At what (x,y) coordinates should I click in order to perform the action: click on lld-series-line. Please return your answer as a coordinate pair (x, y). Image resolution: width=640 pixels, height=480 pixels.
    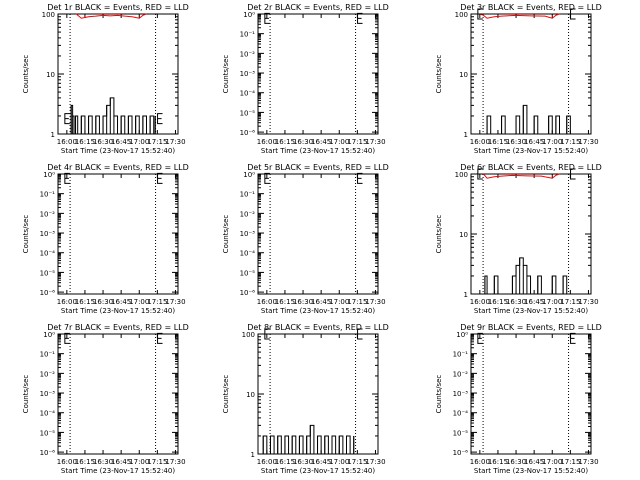
    Looking at the image, I should click on (521, 176).